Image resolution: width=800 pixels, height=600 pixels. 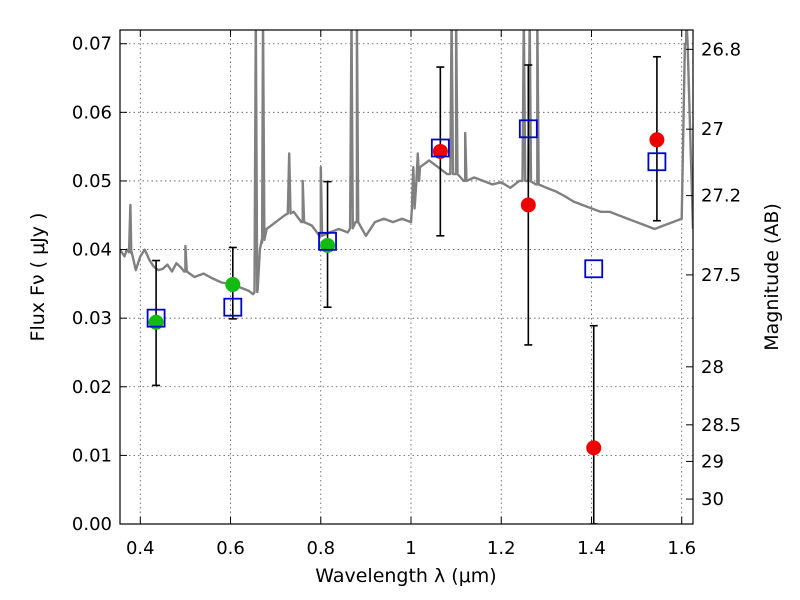 What do you see at coordinates (410, 548) in the screenshot?
I see `x-tick-label: 1` at bounding box center [410, 548].